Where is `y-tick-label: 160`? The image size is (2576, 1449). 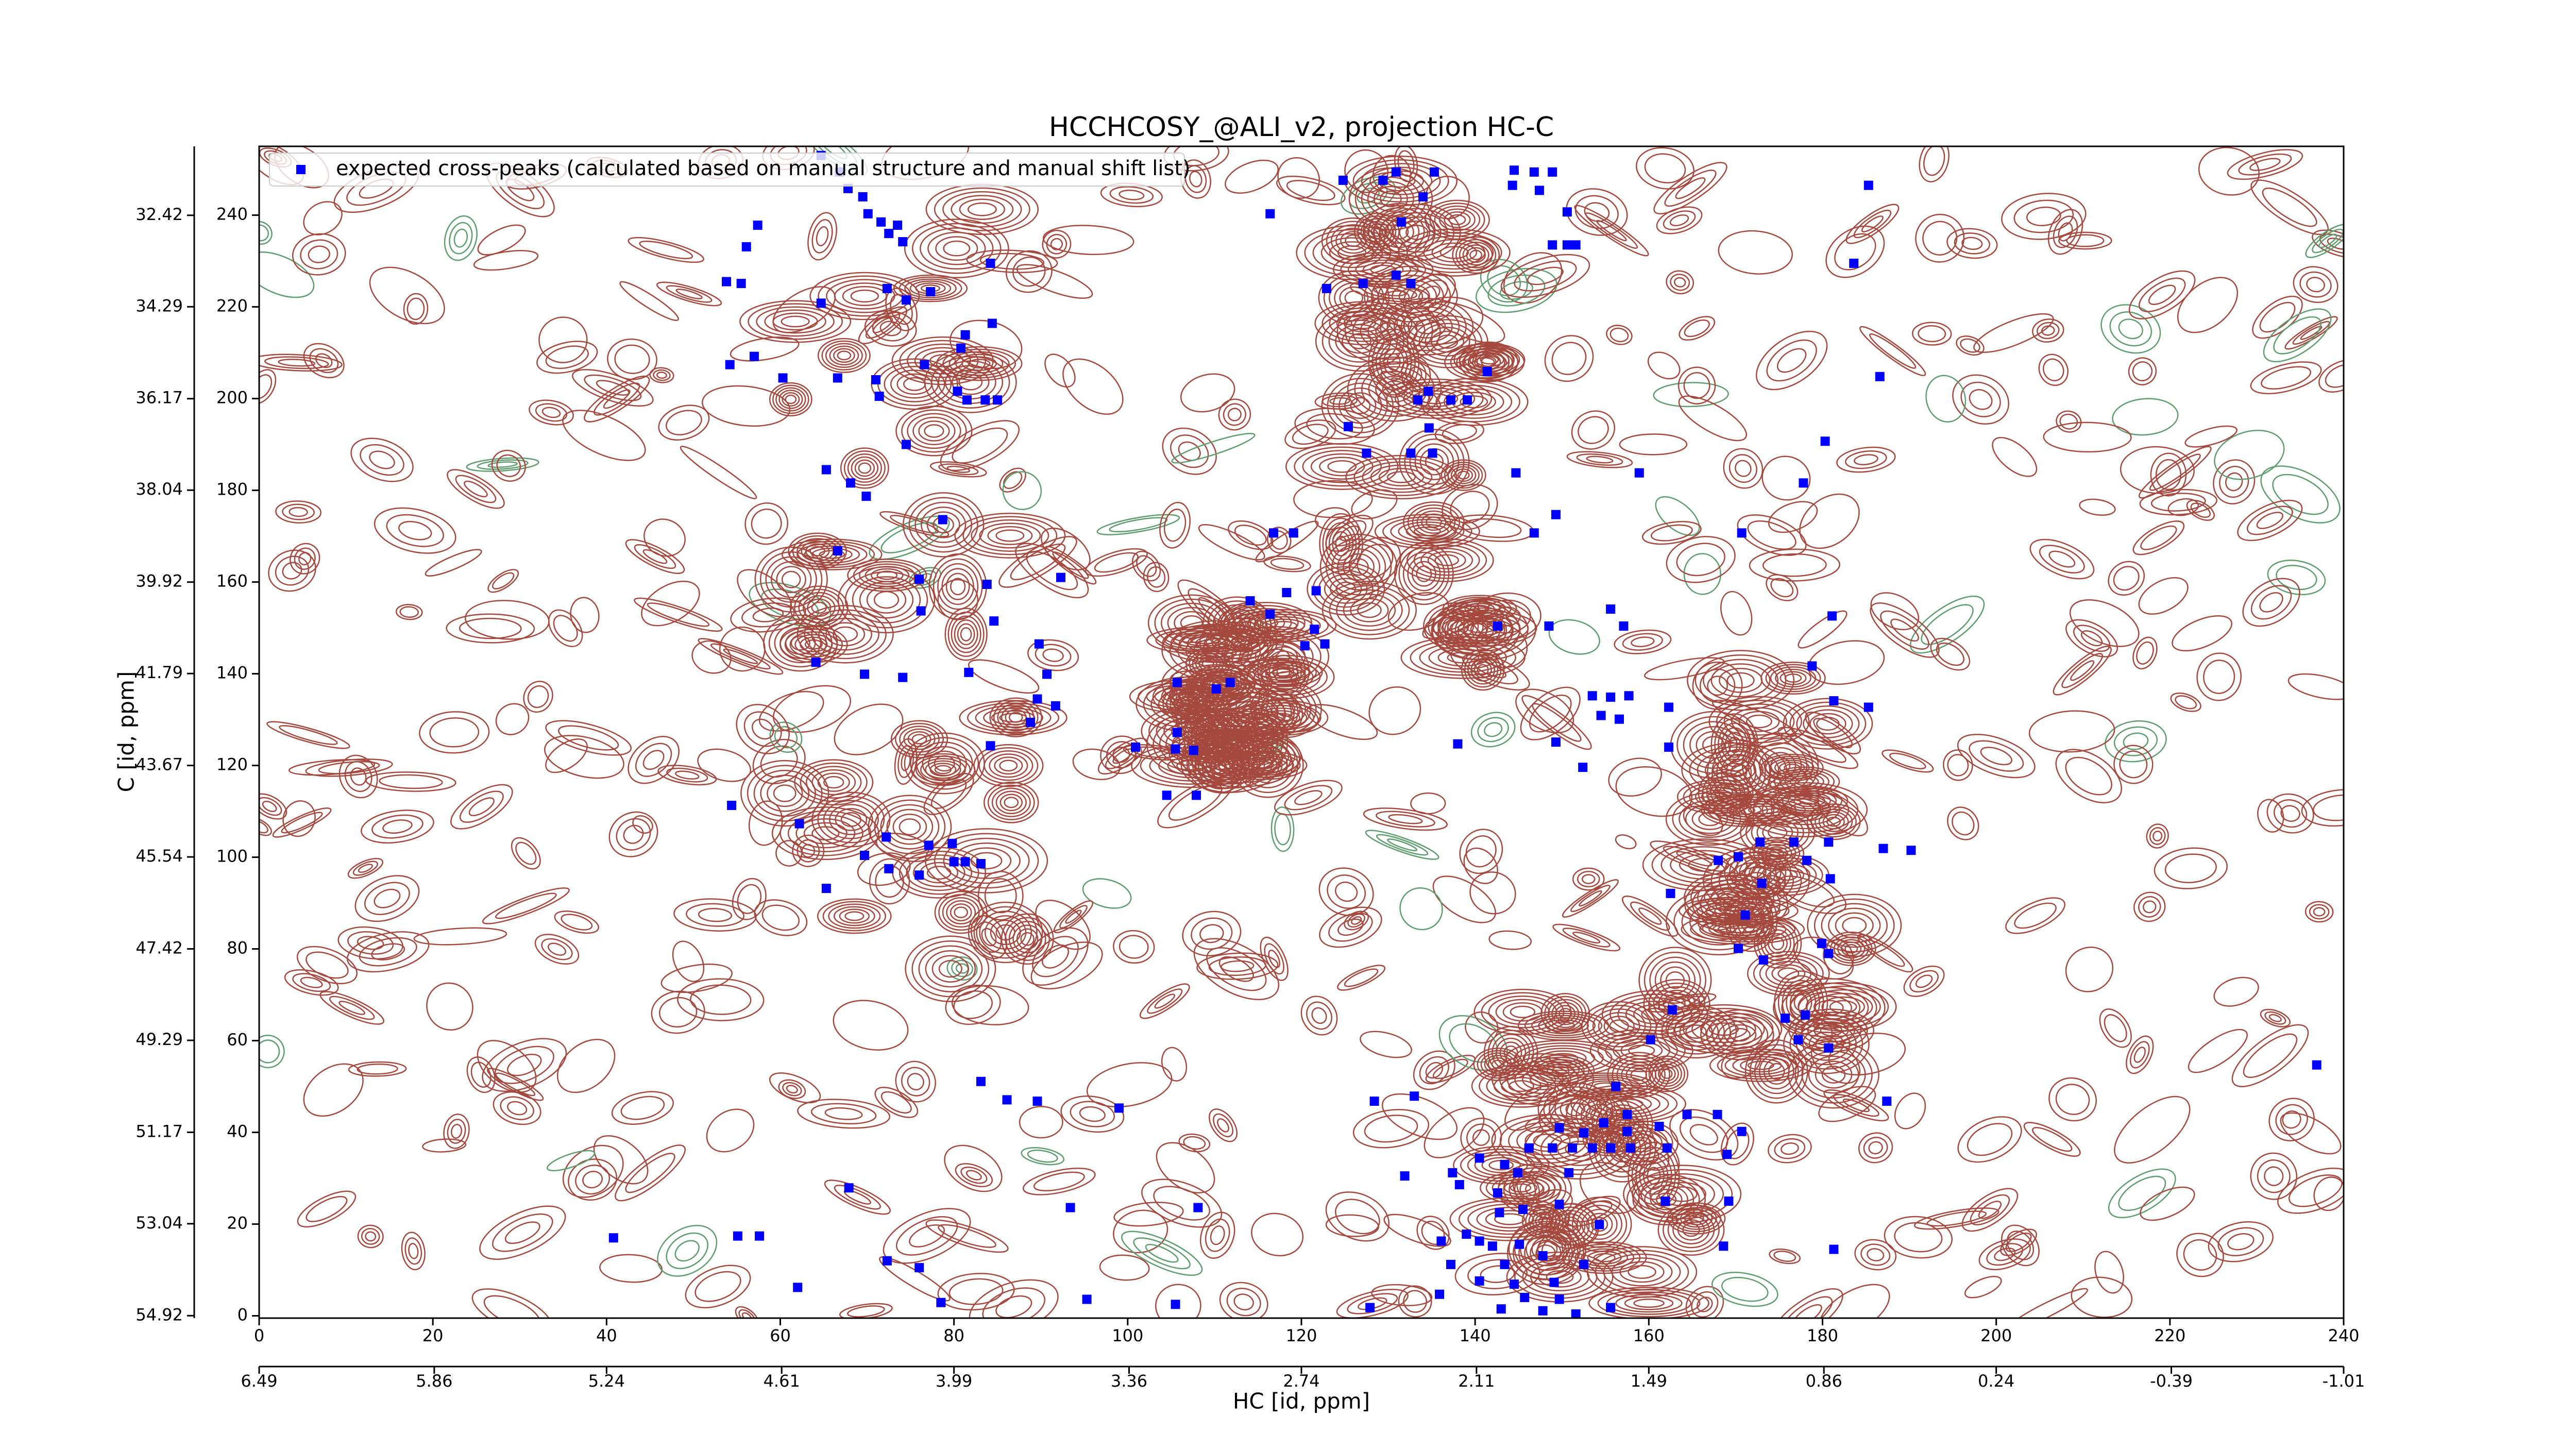
y-tick-label: 160 is located at coordinates (232, 581).